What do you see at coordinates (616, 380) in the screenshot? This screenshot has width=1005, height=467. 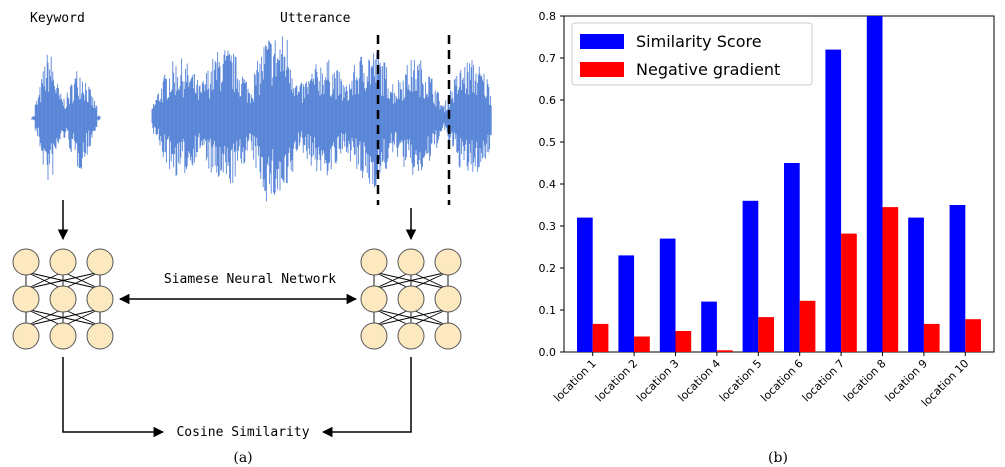 I see `x-tick-label: location 2` at bounding box center [616, 380].